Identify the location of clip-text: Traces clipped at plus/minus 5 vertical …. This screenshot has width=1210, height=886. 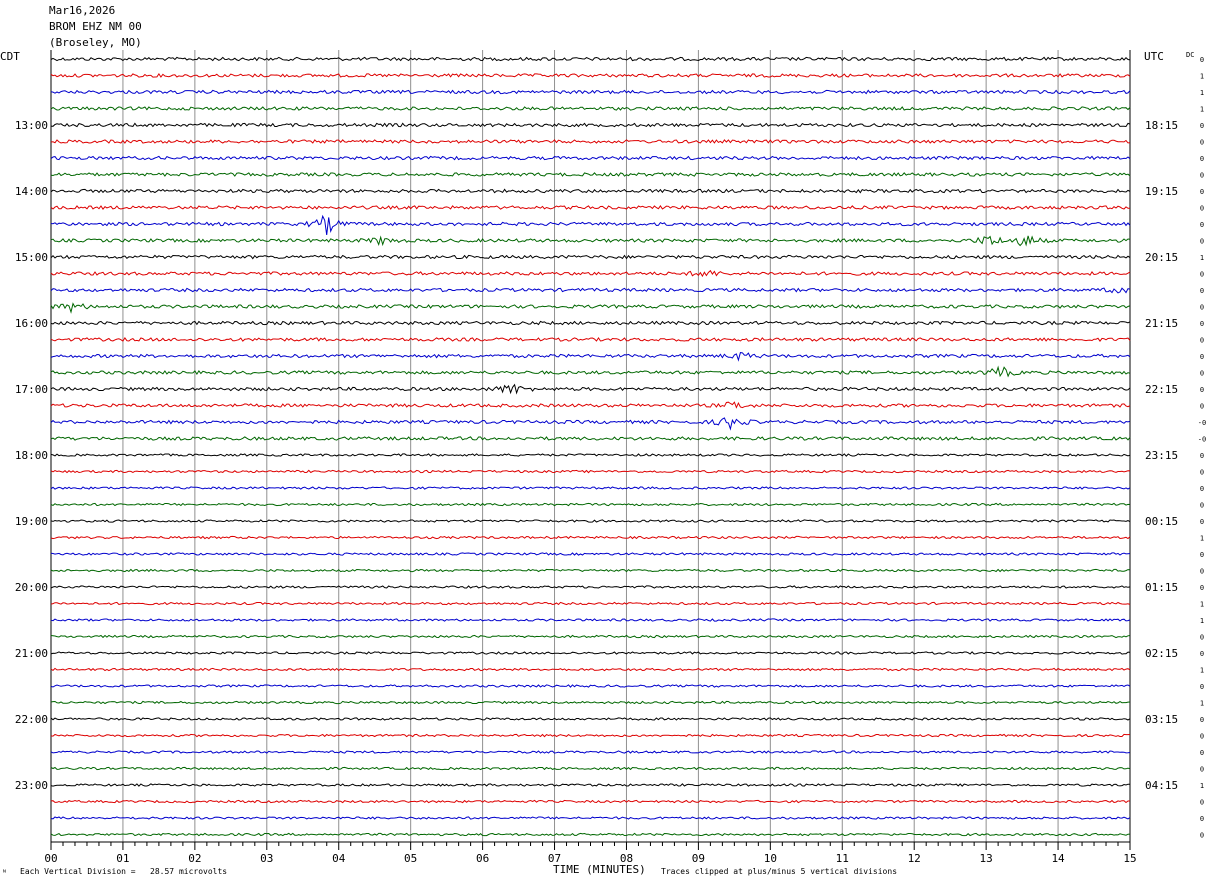
(779, 871).